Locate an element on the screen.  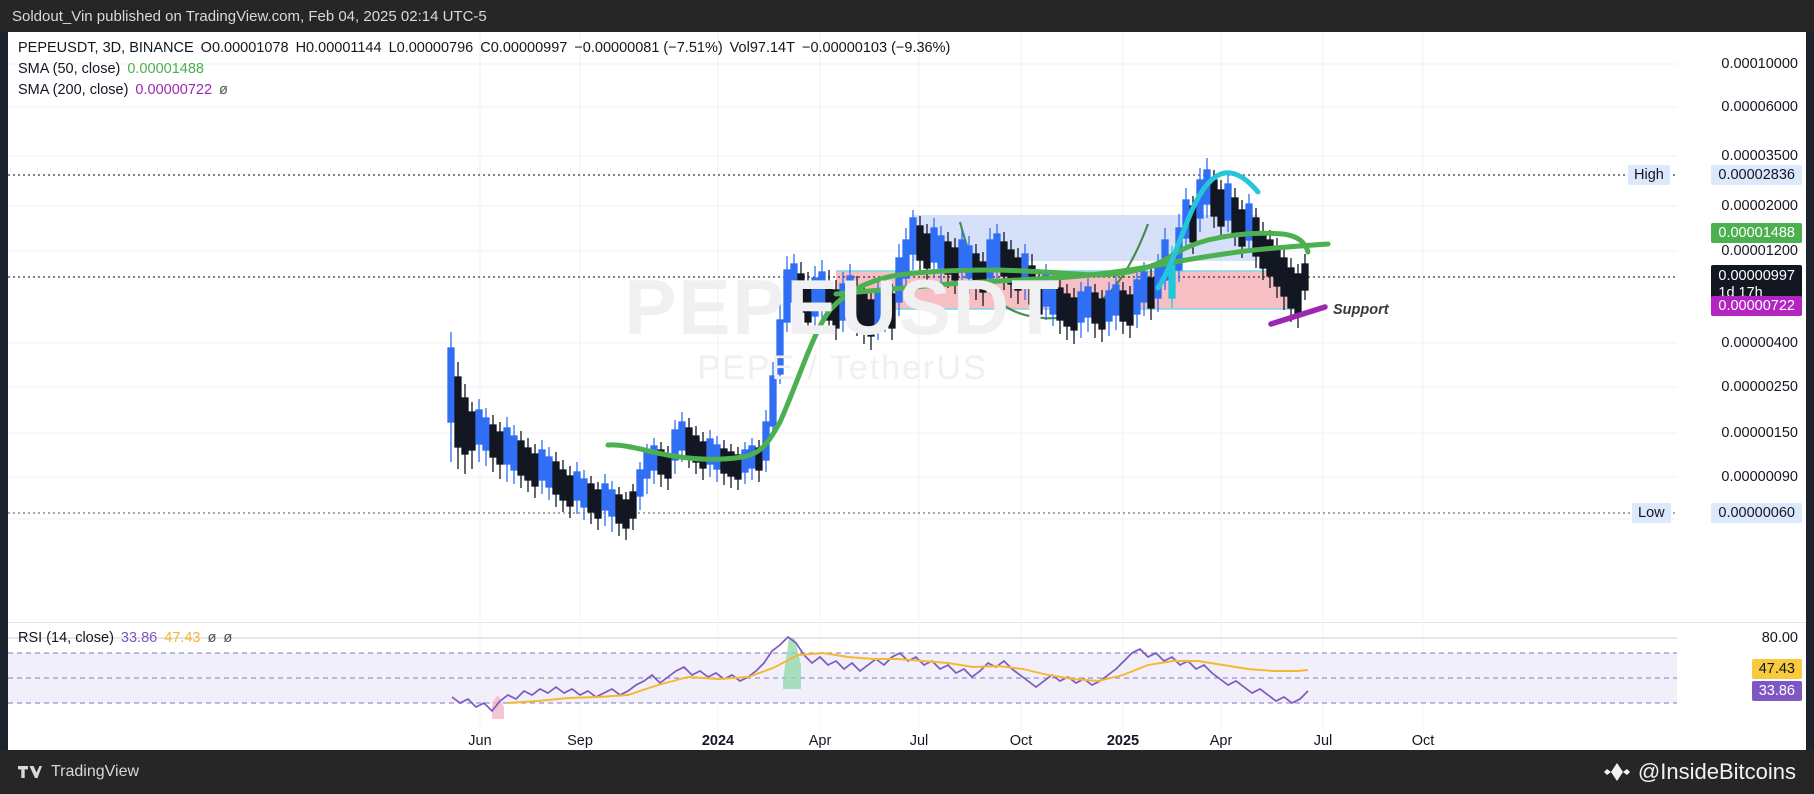
period-low-tag: Low is located at coordinates (1651, 513).